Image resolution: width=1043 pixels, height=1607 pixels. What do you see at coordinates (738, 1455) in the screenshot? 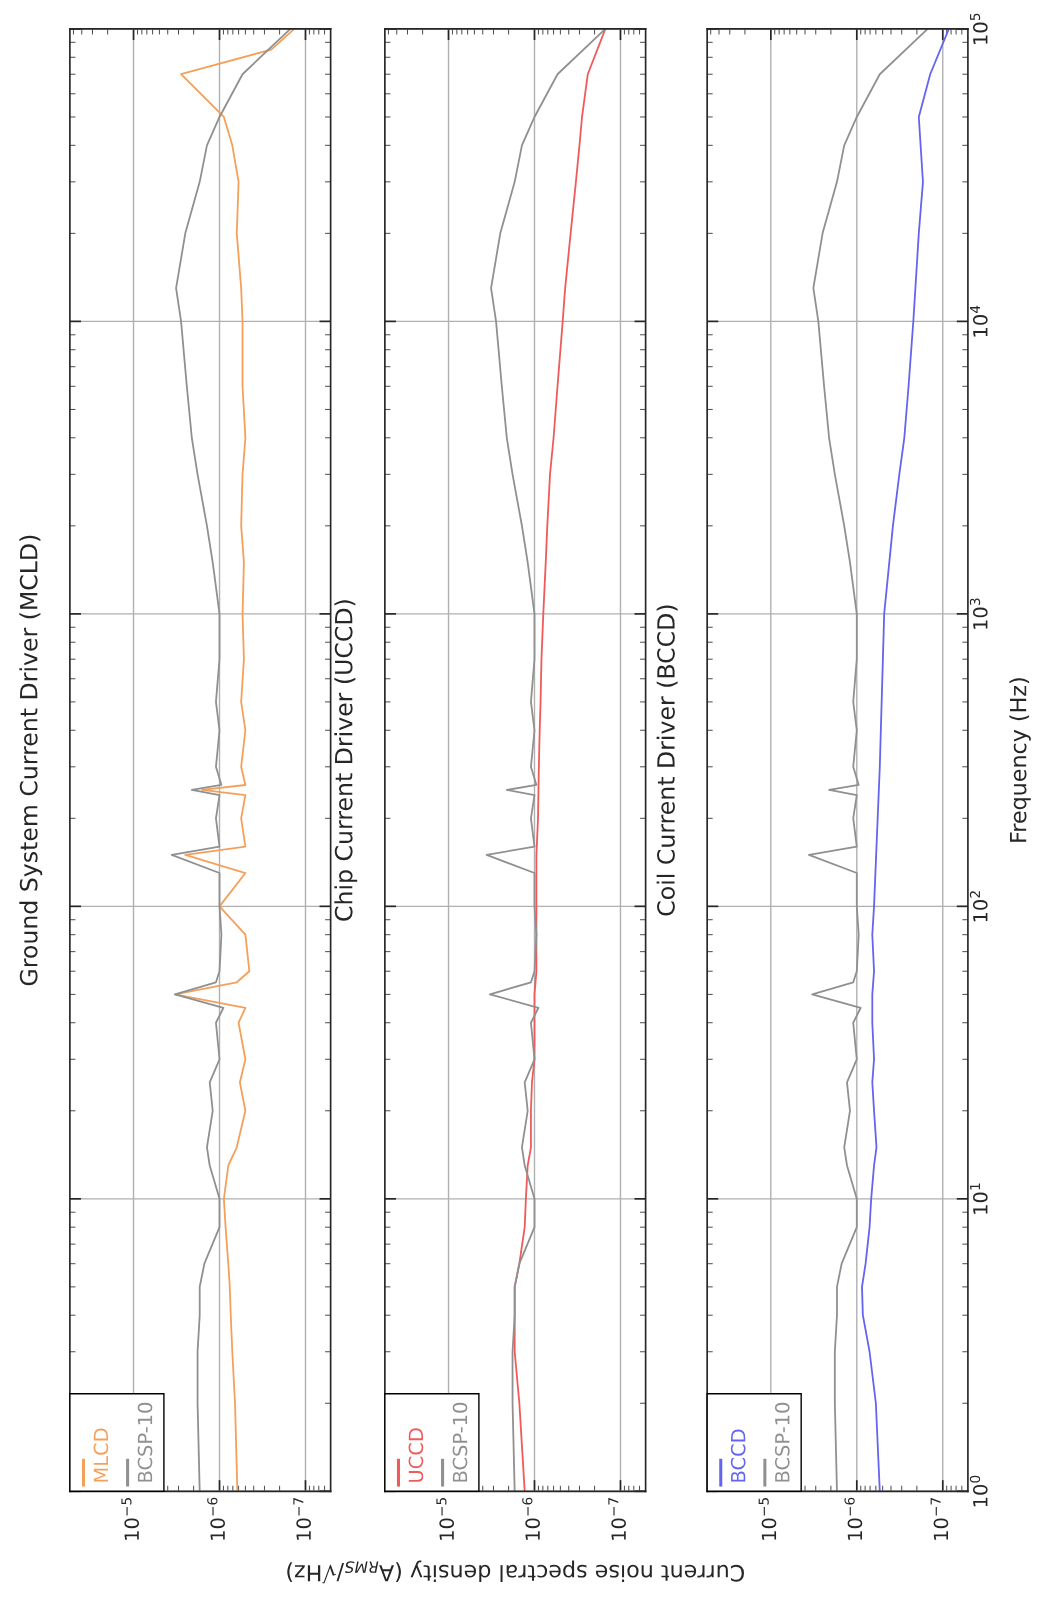
I see `text: BCCD` at bounding box center [738, 1455].